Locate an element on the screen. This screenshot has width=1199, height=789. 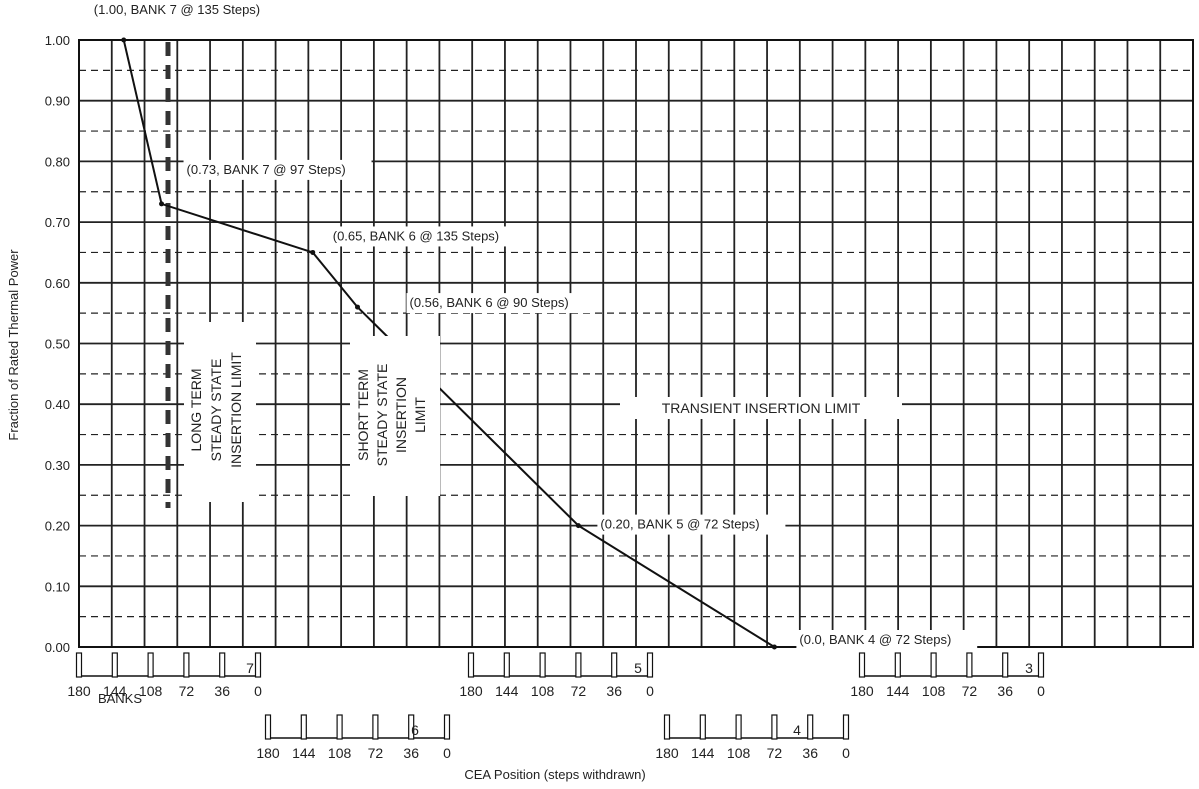
region-long-term-bg is located at coordinates (220, 412).